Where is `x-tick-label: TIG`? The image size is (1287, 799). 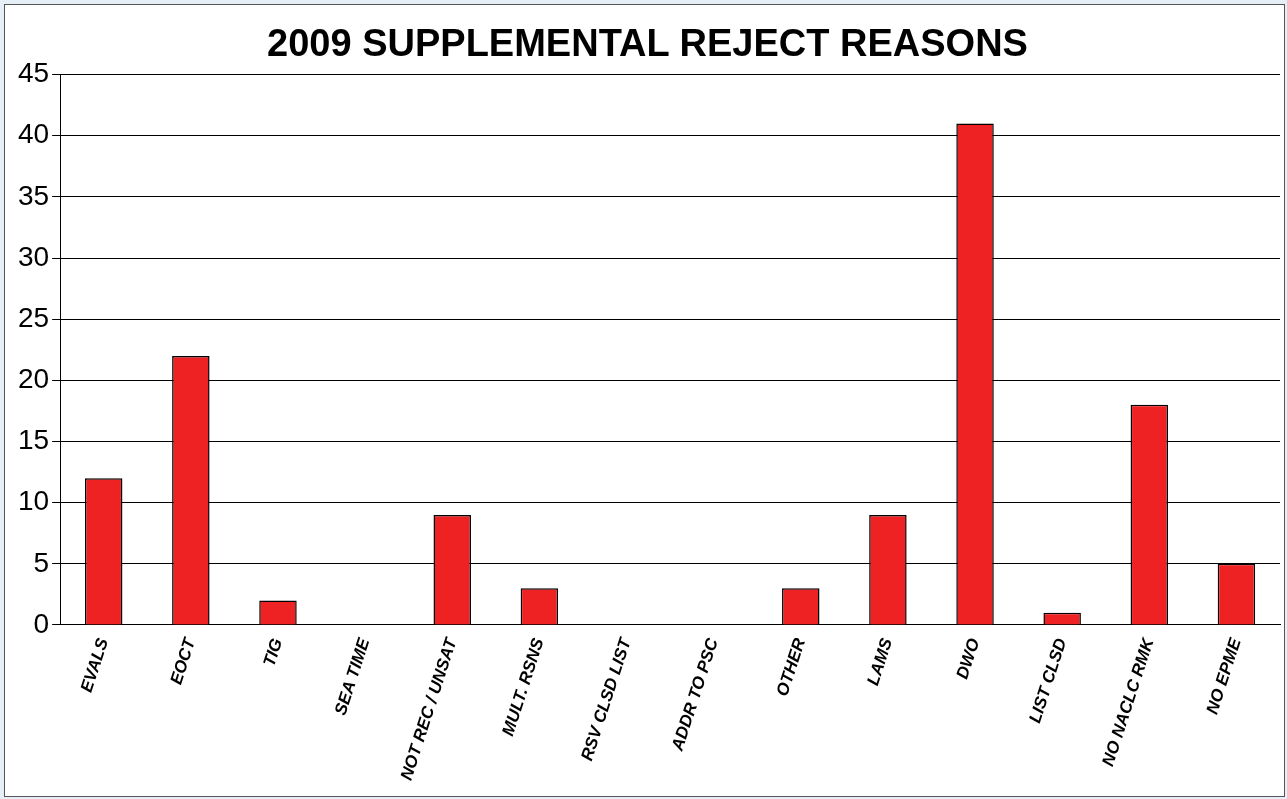
x-tick-label: TIG is located at coordinates (273, 652).